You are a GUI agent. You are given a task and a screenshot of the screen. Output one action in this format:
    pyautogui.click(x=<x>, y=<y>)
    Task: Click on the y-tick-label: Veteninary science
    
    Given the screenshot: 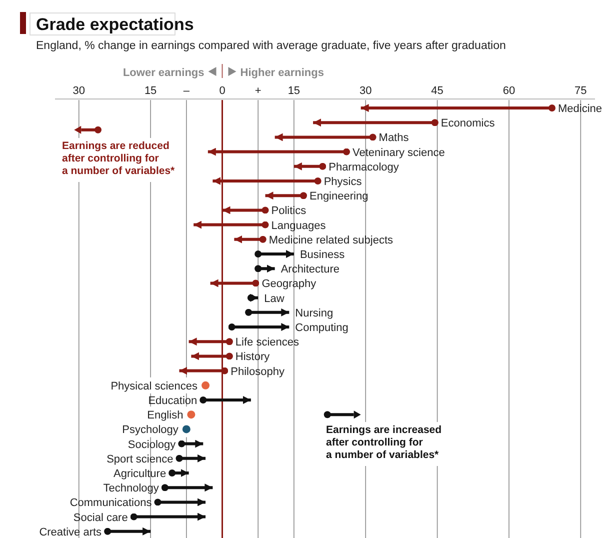 What is the action you would take?
    pyautogui.click(x=398, y=152)
    